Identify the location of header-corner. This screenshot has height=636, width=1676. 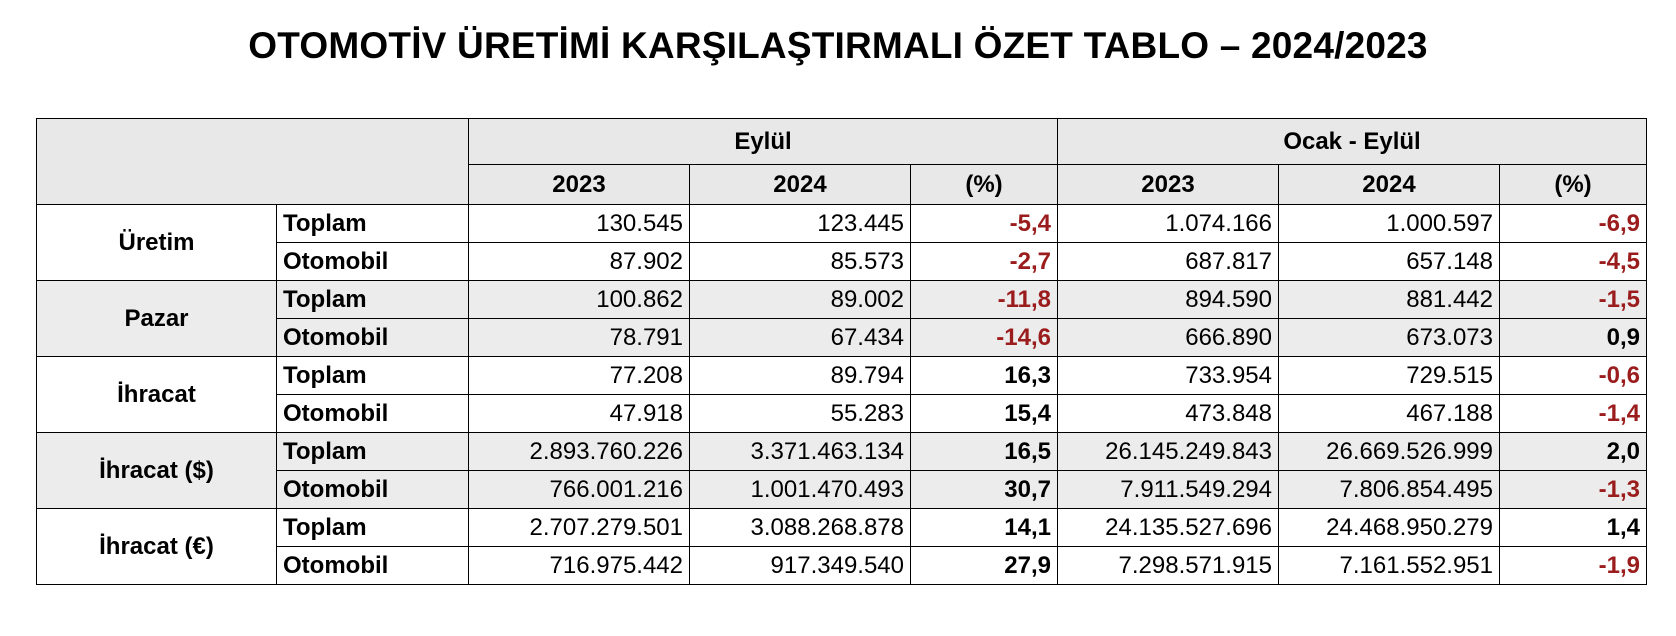
(252, 161).